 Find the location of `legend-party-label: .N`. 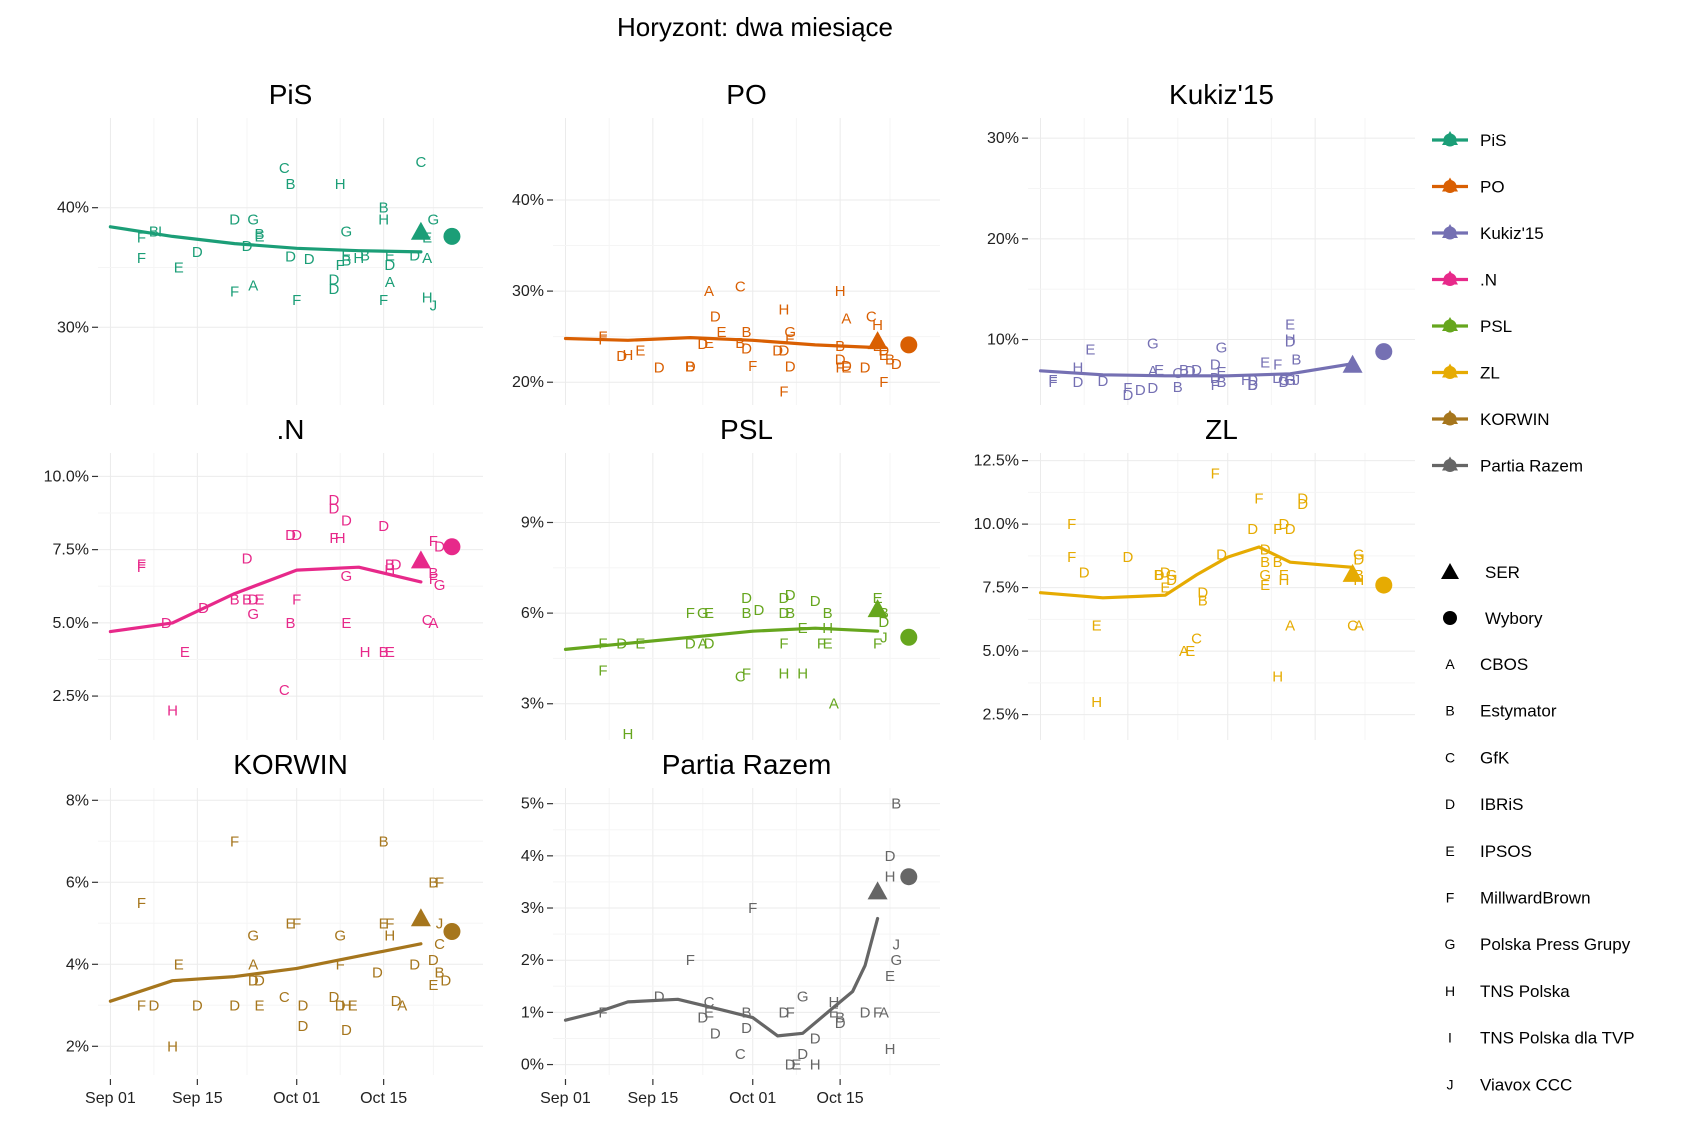

legend-party-label: .N is located at coordinates (1488, 280).